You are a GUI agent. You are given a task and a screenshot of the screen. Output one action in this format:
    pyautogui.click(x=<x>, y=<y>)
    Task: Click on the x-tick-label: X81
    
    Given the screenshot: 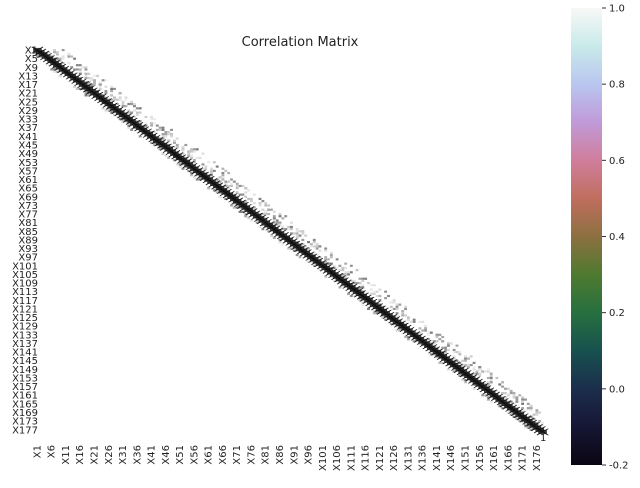 What is the action you would take?
    pyautogui.click(x=266, y=455)
    